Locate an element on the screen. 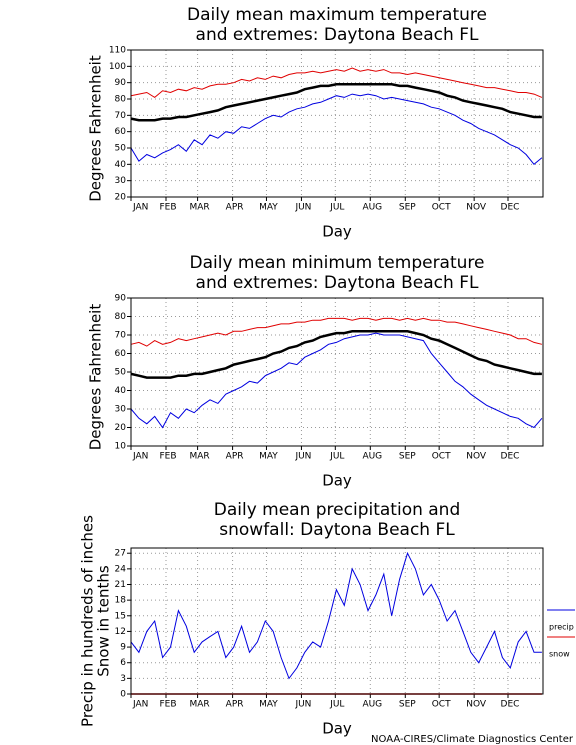 The image size is (576, 745). footer: NOAA-CIRES/Climate Diagnostics Center is located at coordinates (472, 739).